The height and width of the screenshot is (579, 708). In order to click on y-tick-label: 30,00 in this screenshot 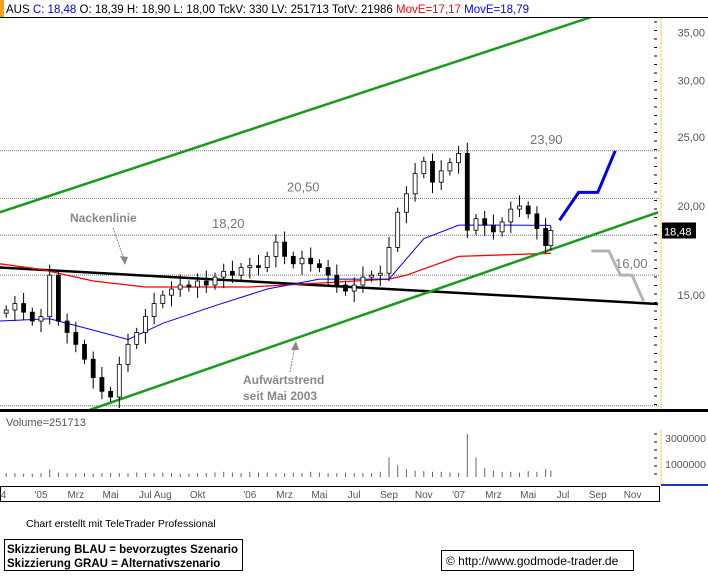, I will do `click(691, 81)`.